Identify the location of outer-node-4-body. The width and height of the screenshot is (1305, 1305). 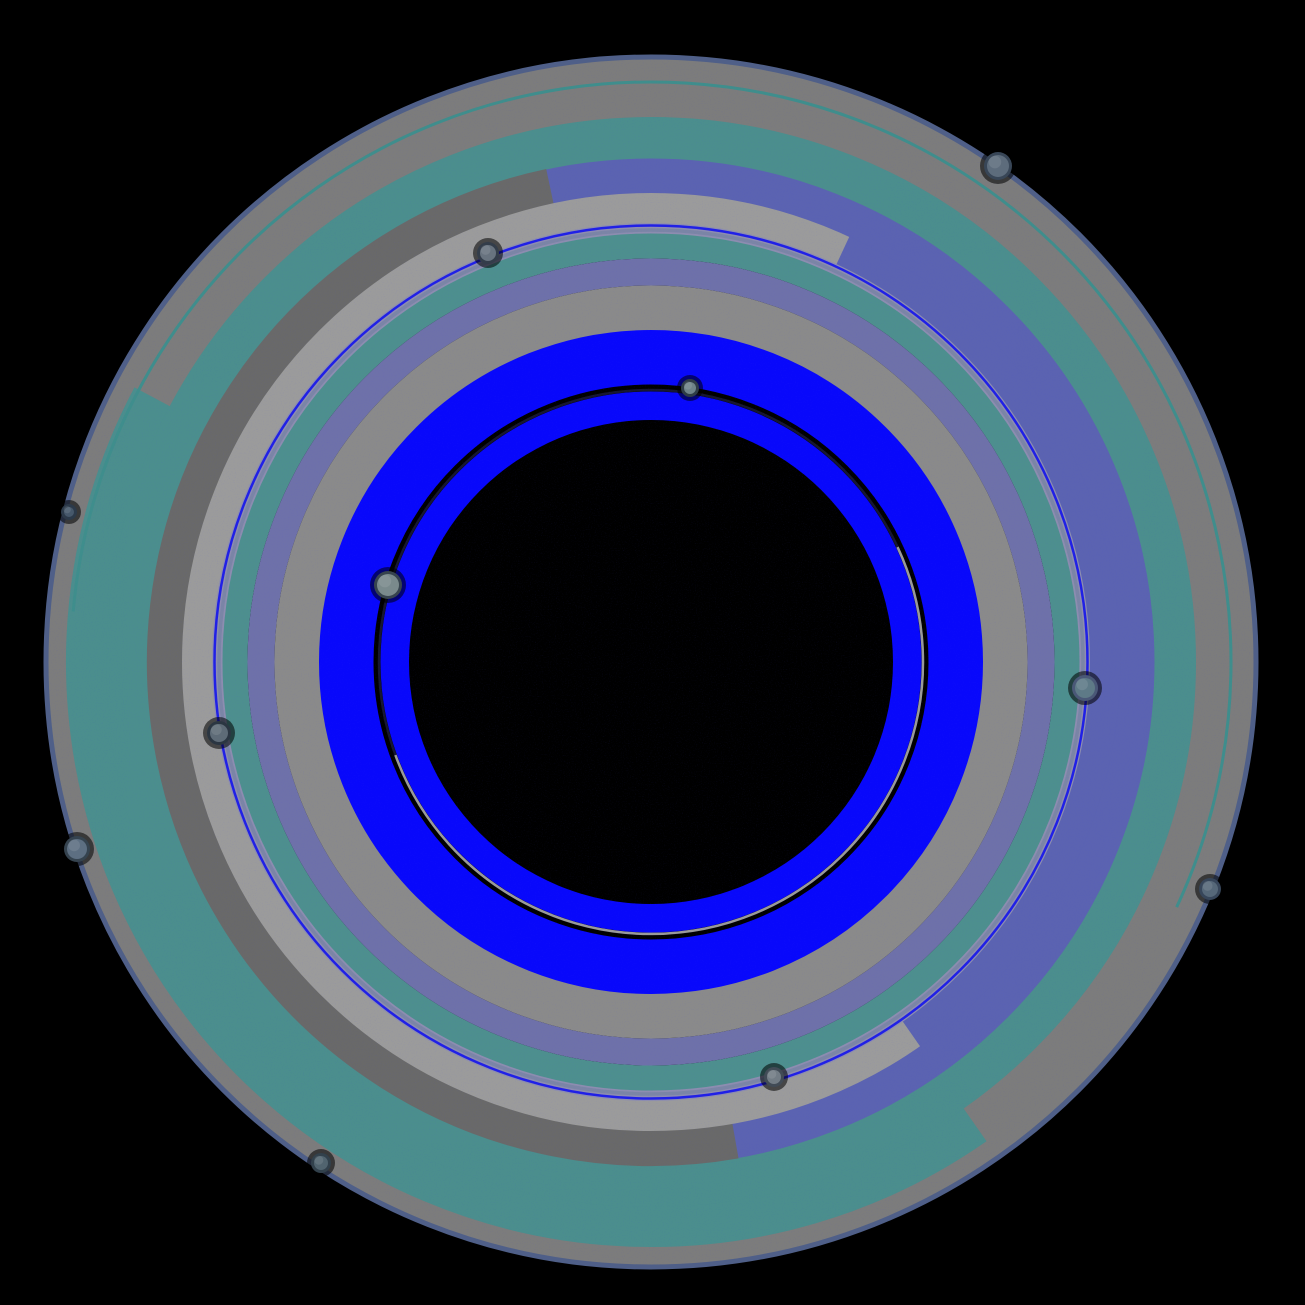
(321, 1163).